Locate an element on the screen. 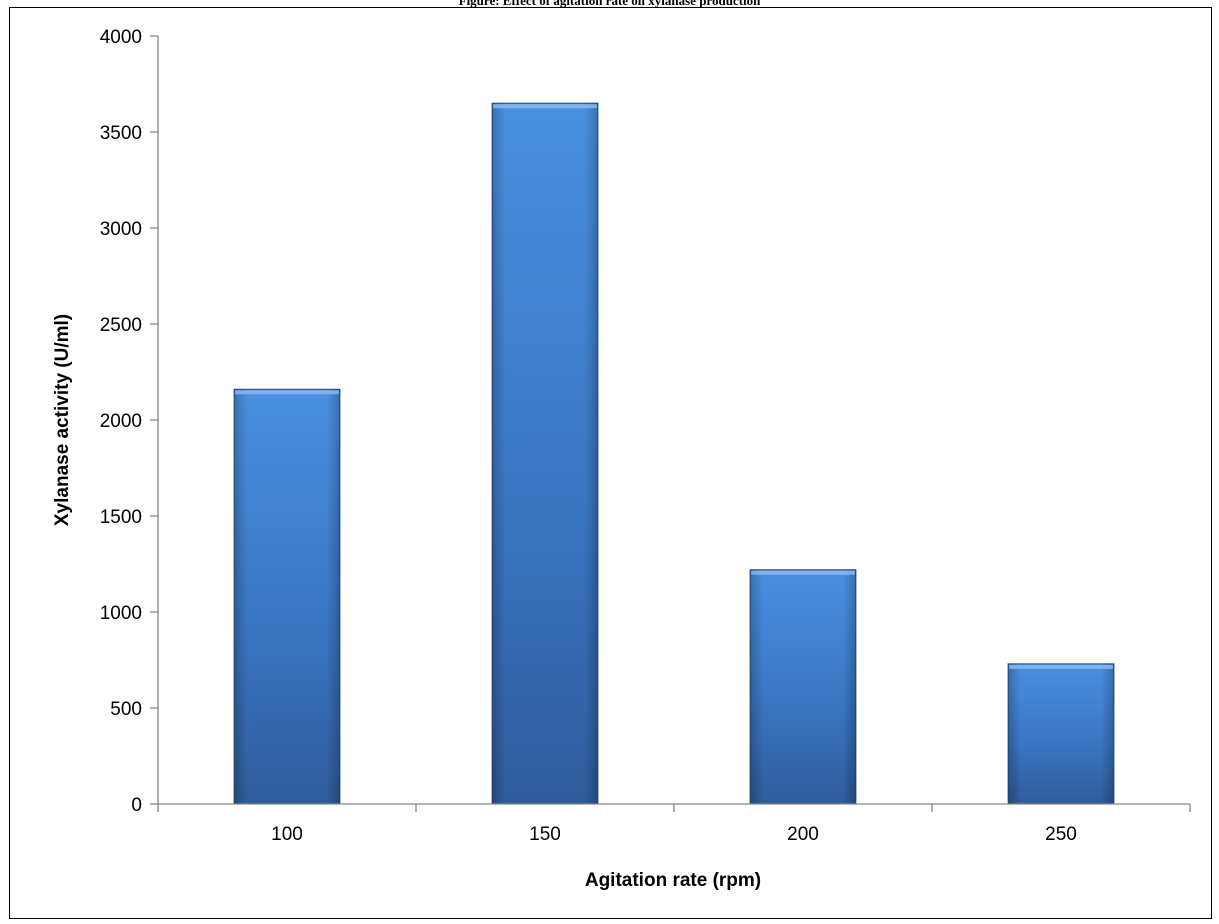  x-tick-label: 100 is located at coordinates (287, 834).